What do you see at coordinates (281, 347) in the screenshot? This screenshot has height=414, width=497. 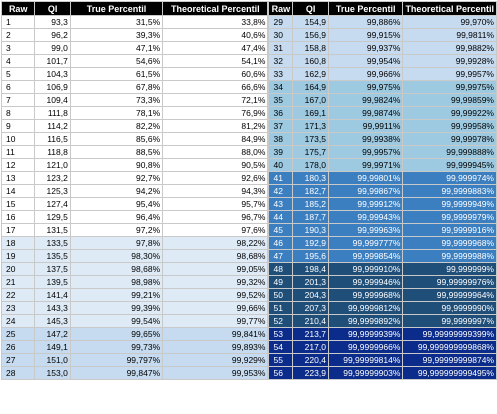 I see `cell-raw: 54` at bounding box center [281, 347].